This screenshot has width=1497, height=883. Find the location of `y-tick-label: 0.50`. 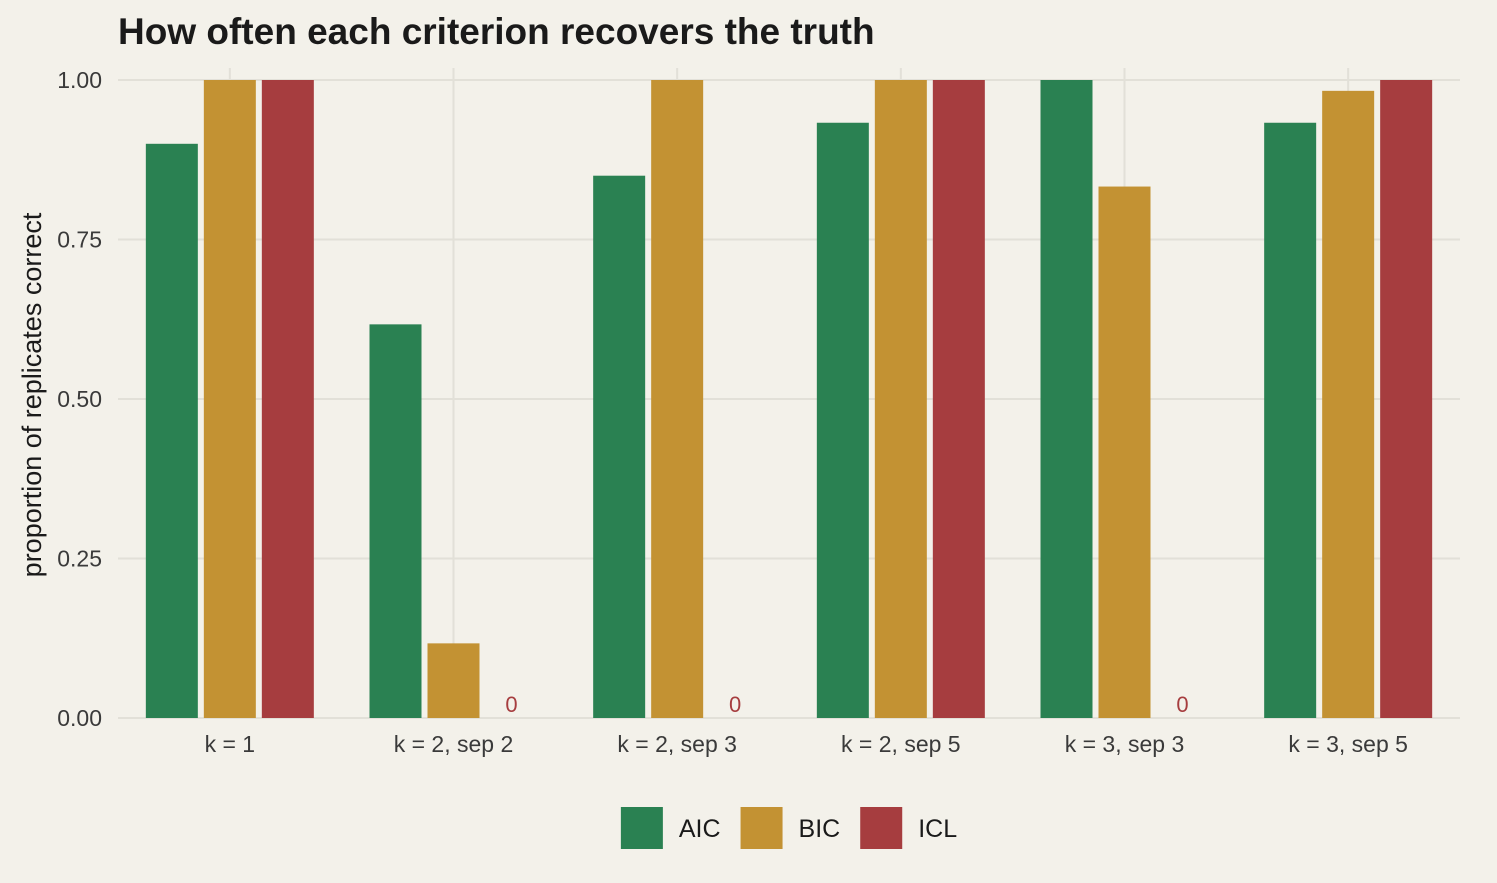

y-tick-label: 0.50 is located at coordinates (79, 399).